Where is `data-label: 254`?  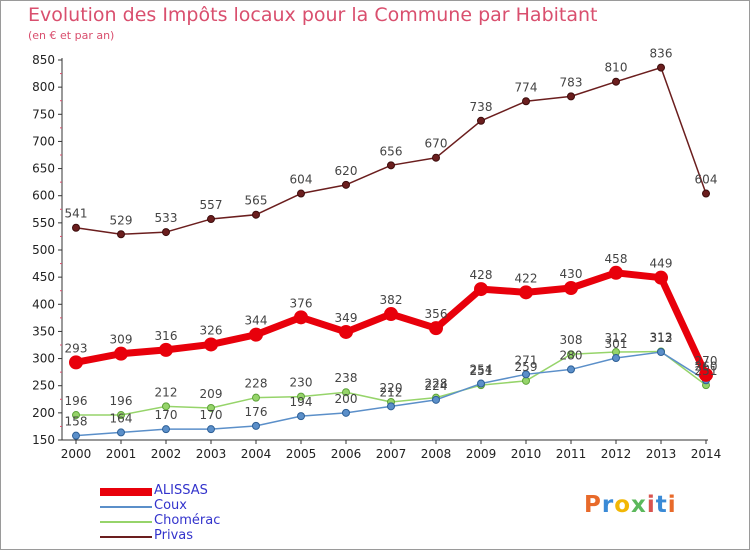
data-label: 254 is located at coordinates (481, 370).